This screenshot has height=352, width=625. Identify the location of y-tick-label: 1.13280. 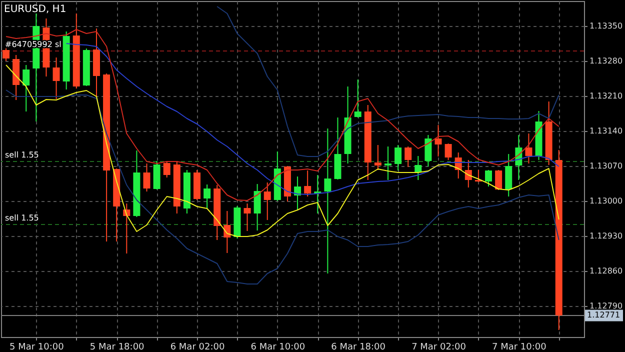
(606, 61).